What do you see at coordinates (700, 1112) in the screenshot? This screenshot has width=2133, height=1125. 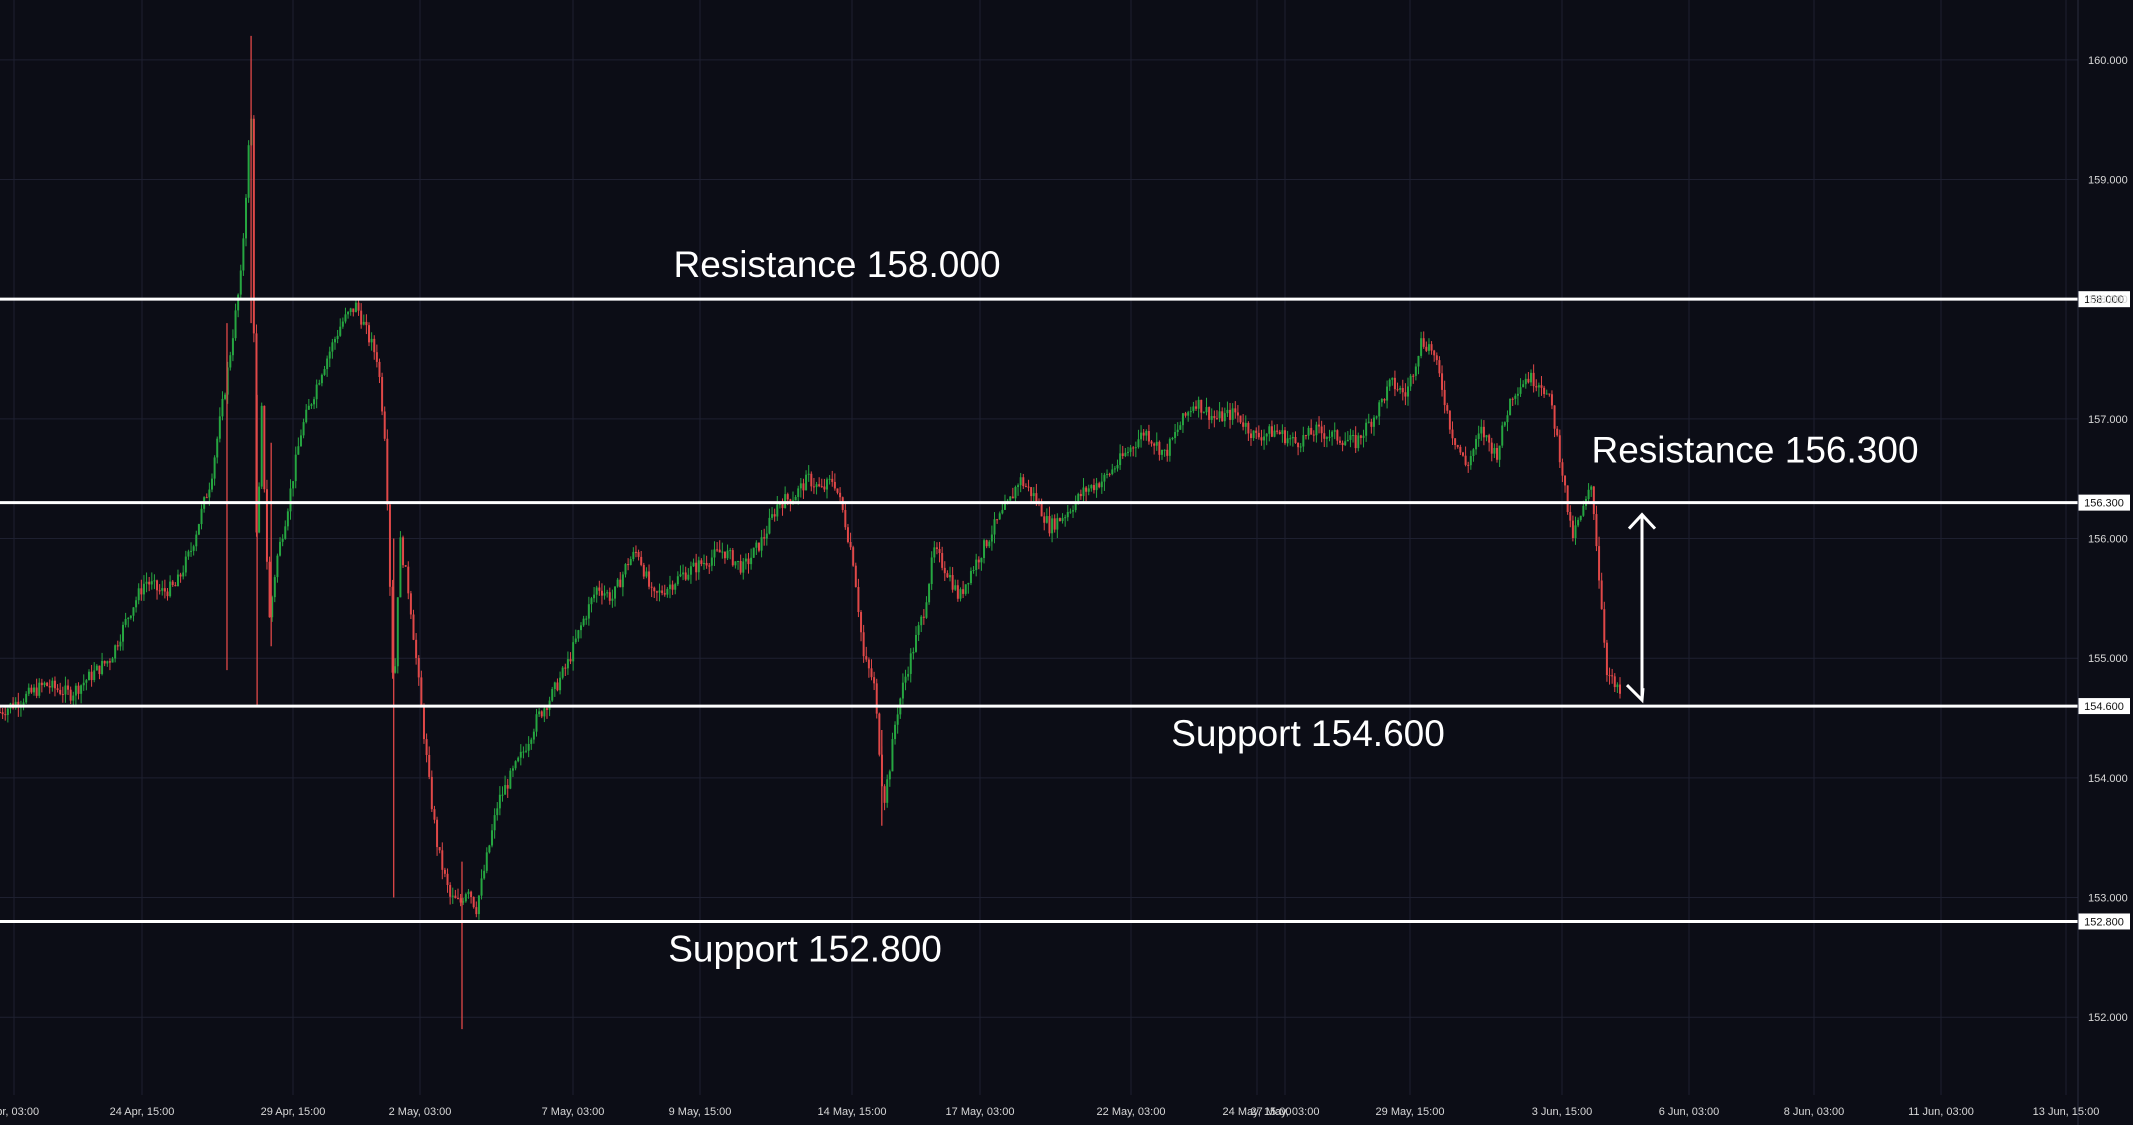 I see `x-tick-label: 9 May, 15:00` at bounding box center [700, 1112].